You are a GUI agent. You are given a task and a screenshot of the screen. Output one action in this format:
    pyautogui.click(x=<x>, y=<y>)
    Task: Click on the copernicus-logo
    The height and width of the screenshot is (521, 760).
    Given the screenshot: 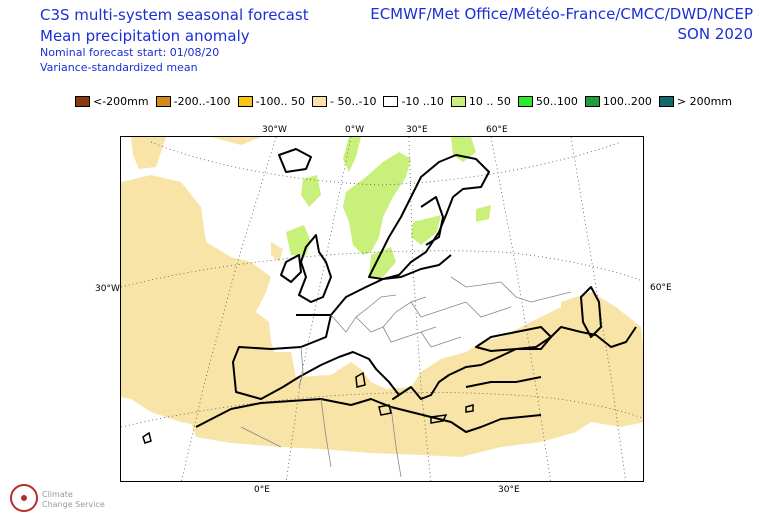 What is the action you would take?
    pyautogui.click(x=24, y=498)
    